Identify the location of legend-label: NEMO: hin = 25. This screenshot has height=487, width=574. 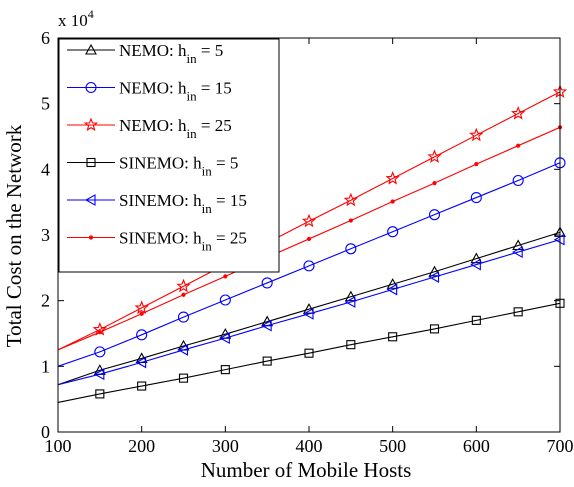
(175, 128).